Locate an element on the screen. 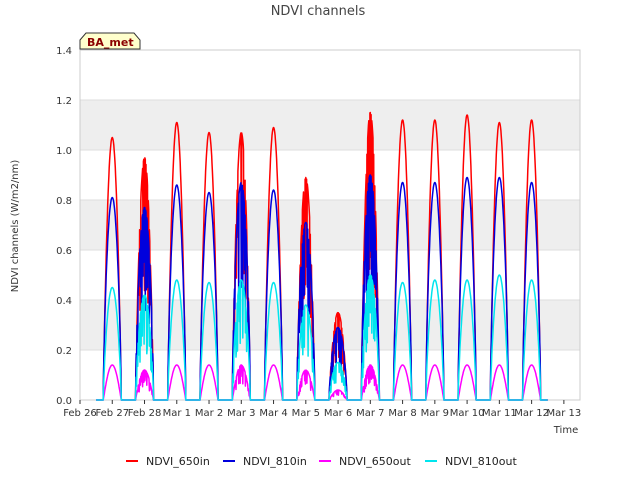 The image size is (640, 480). x-tick-label: Mar 7 is located at coordinates (370, 413).